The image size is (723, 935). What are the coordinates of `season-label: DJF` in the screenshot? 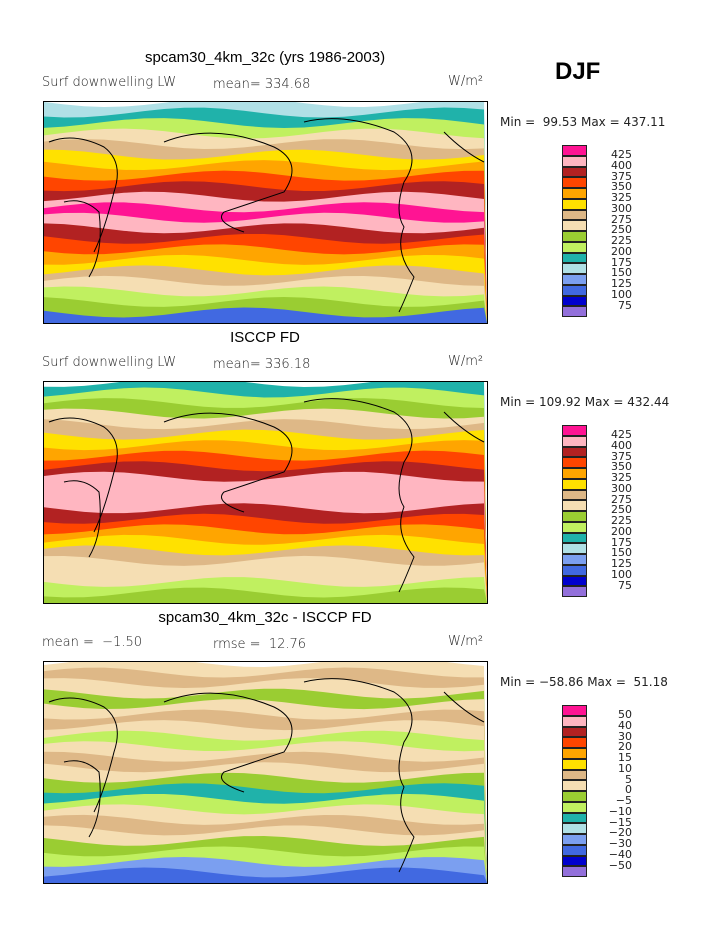 It's located at (578, 71).